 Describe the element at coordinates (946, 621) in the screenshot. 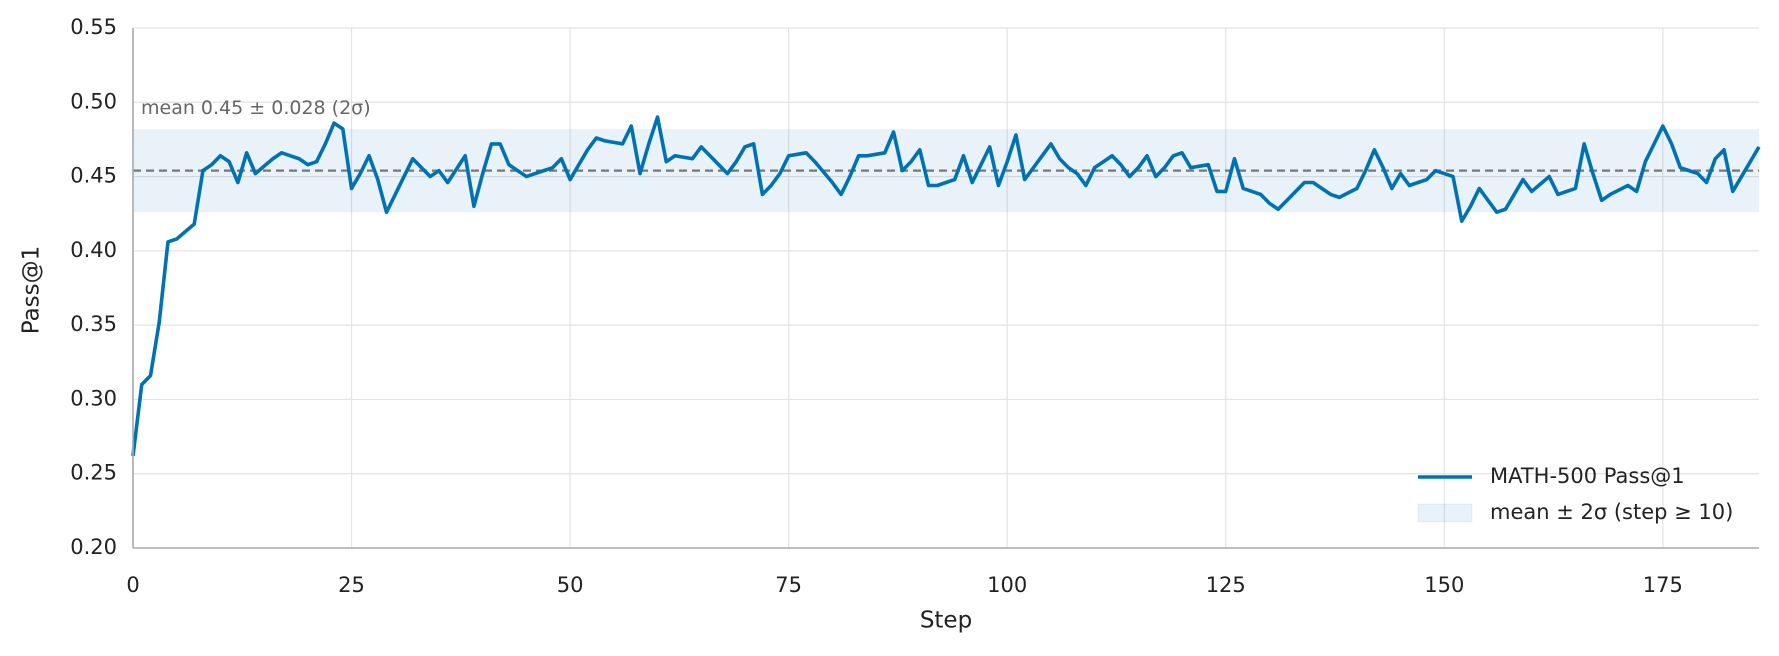

I see `x-axis-label: Step` at that location.